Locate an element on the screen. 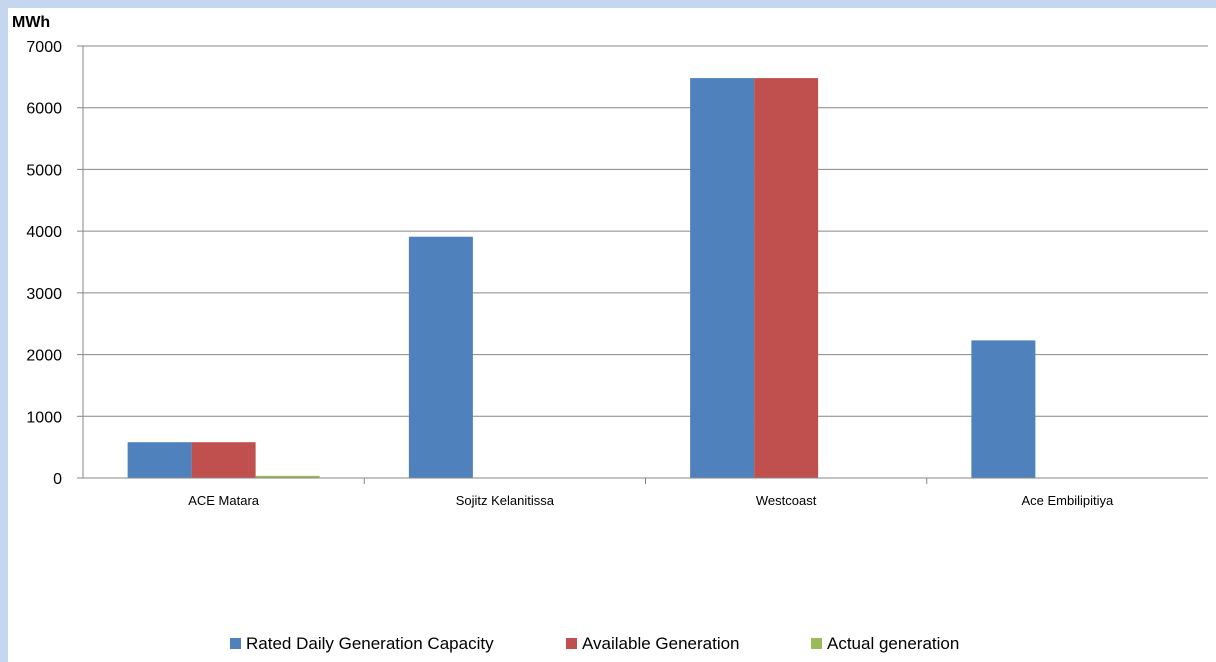  y-tick-label: 2000 is located at coordinates (44, 356).